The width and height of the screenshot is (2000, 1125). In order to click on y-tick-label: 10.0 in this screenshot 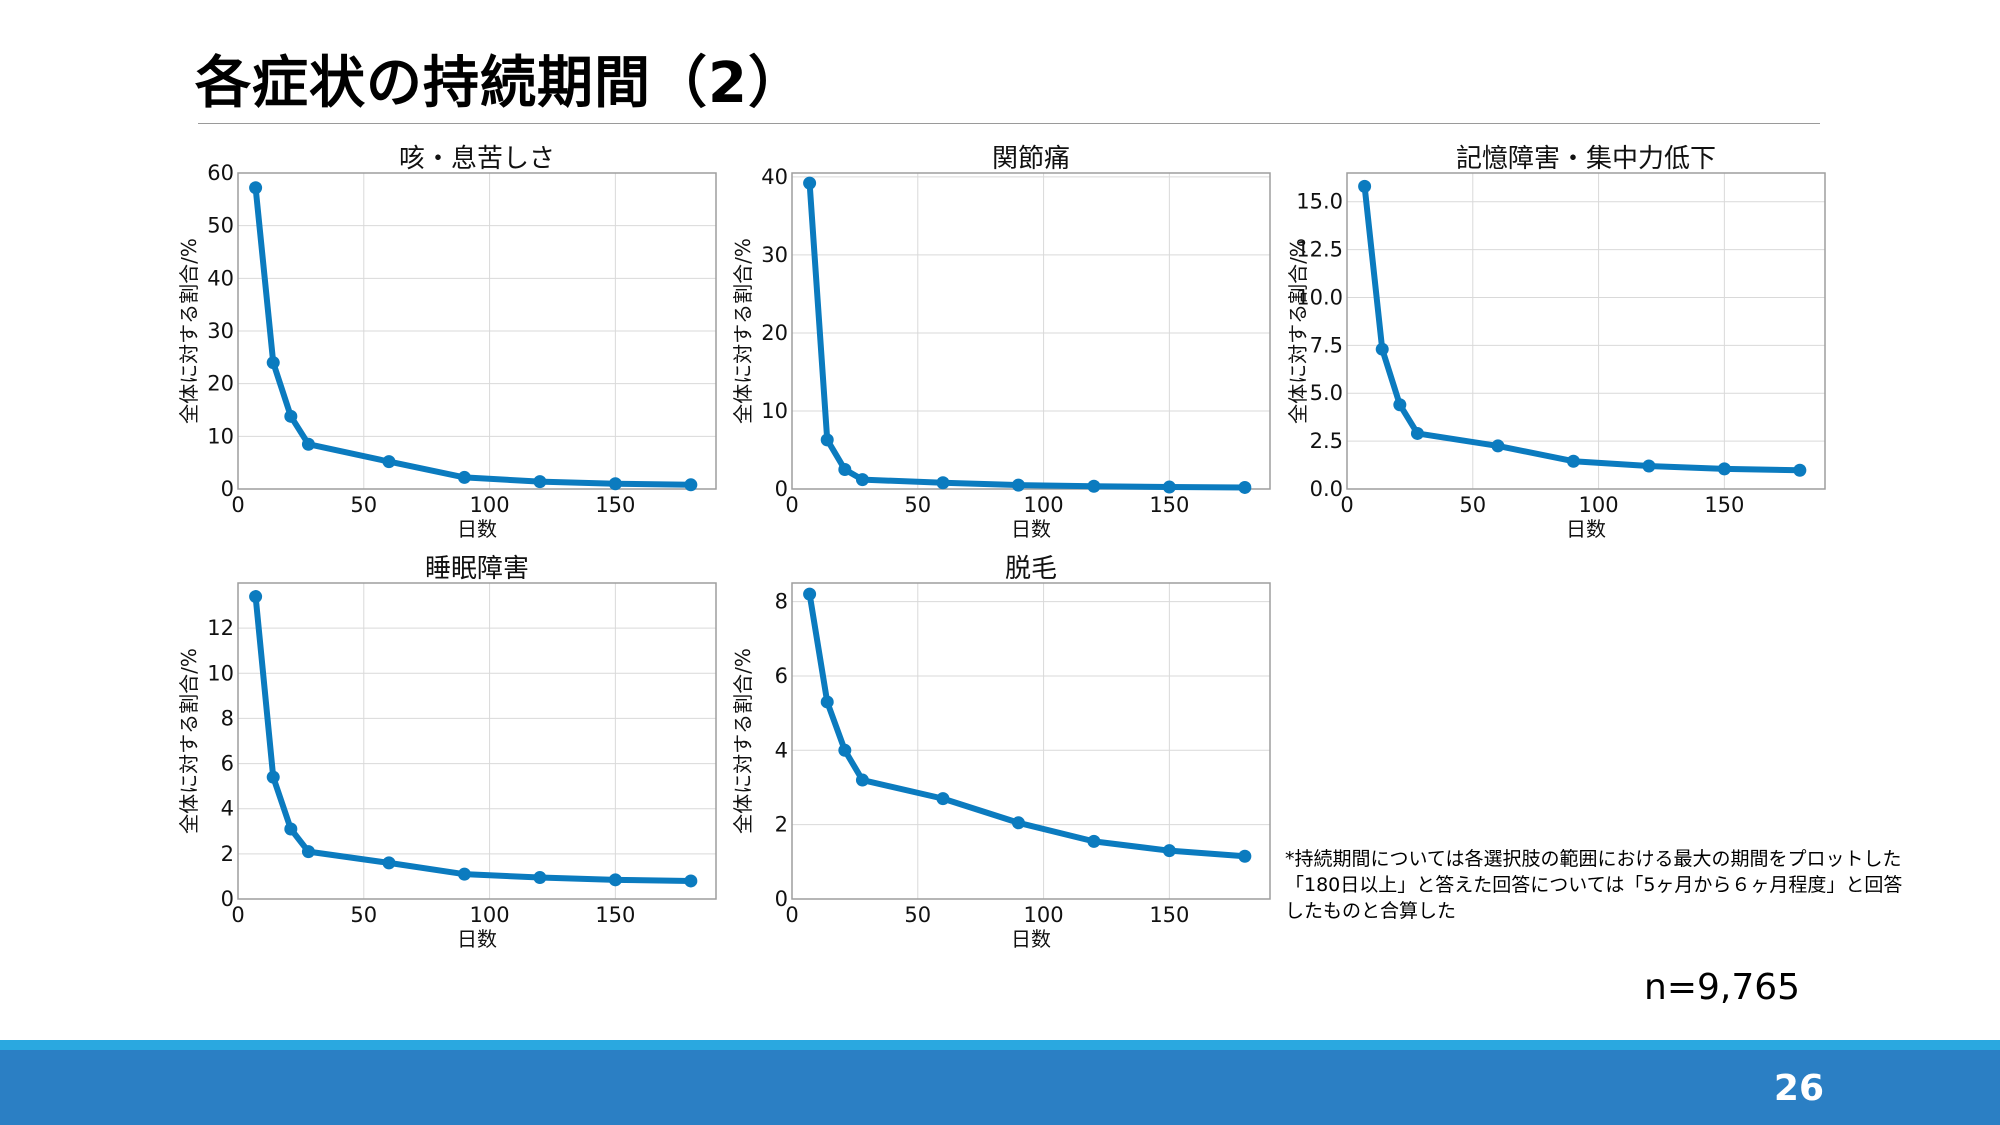, I will do `click(1319, 297)`.